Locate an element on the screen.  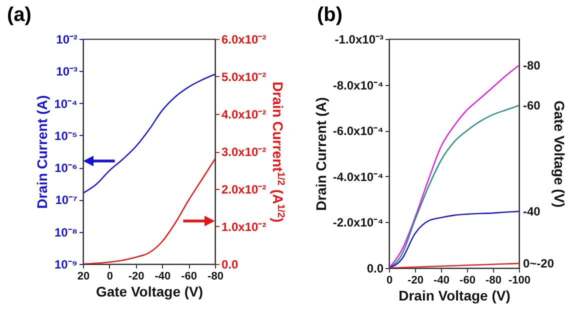
y-tick-label: -8.0x10⁻⁴ is located at coordinates (358, 85).